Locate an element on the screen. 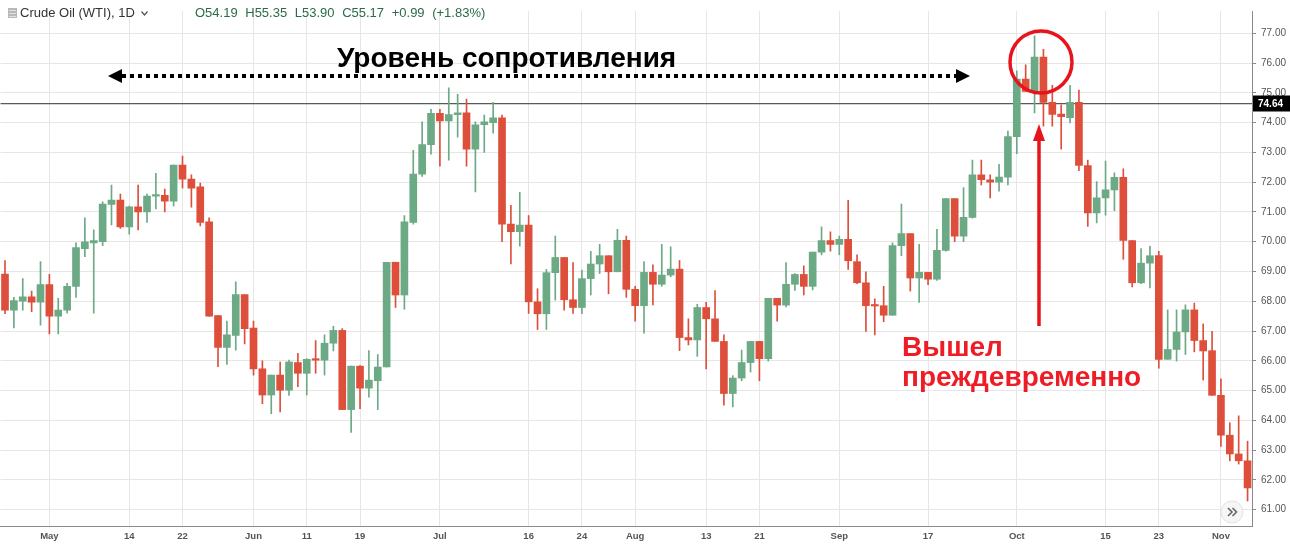 This screenshot has height=546, width=1290. x-tick-label: May is located at coordinates (50, 536).